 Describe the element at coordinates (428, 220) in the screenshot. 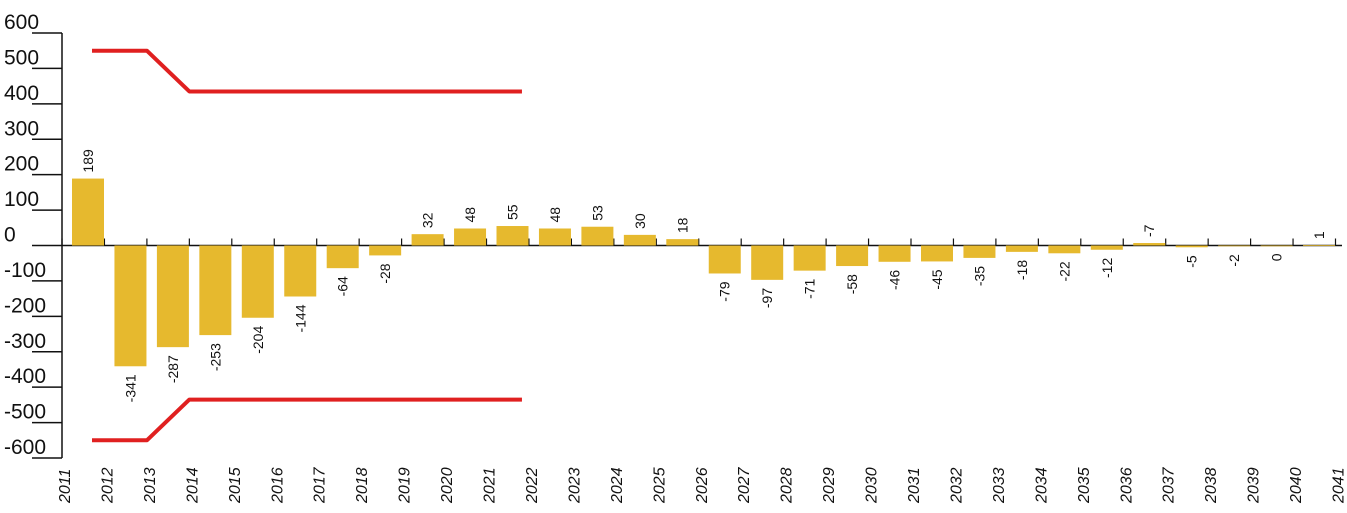

I see `data-label: 32` at that location.